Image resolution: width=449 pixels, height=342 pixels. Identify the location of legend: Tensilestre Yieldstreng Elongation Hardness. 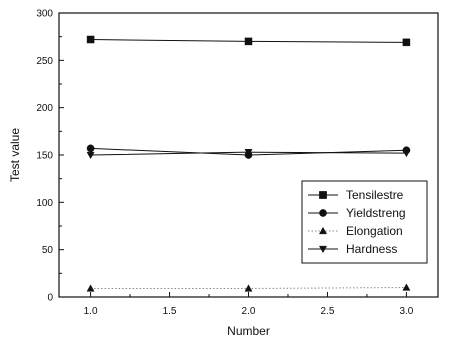
(364, 222).